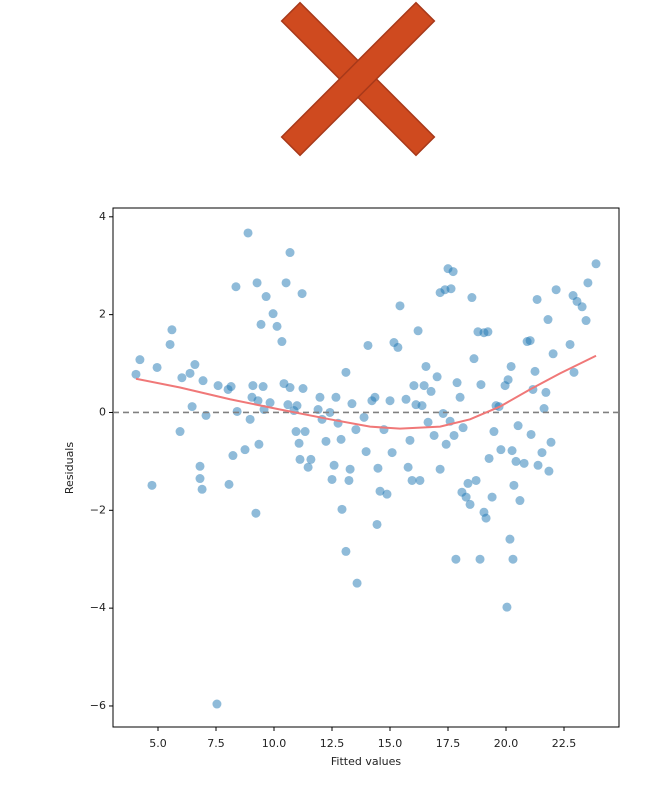  What do you see at coordinates (564, 743) in the screenshot?
I see `x-tick-label: 22.5` at bounding box center [564, 743].